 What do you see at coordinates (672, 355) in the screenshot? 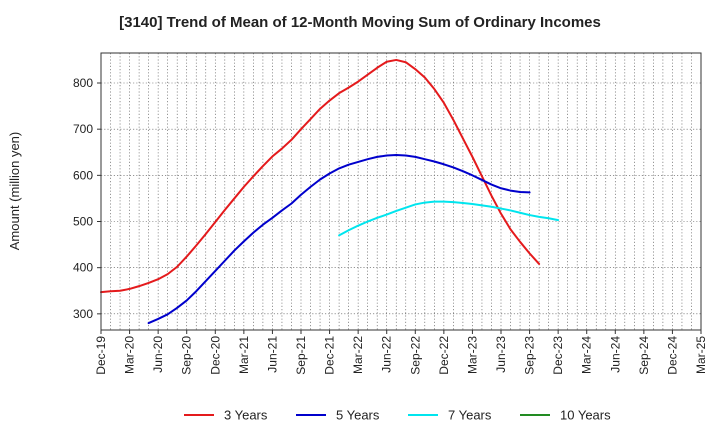
I see `x-tick-label: Dec-24` at bounding box center [672, 355].